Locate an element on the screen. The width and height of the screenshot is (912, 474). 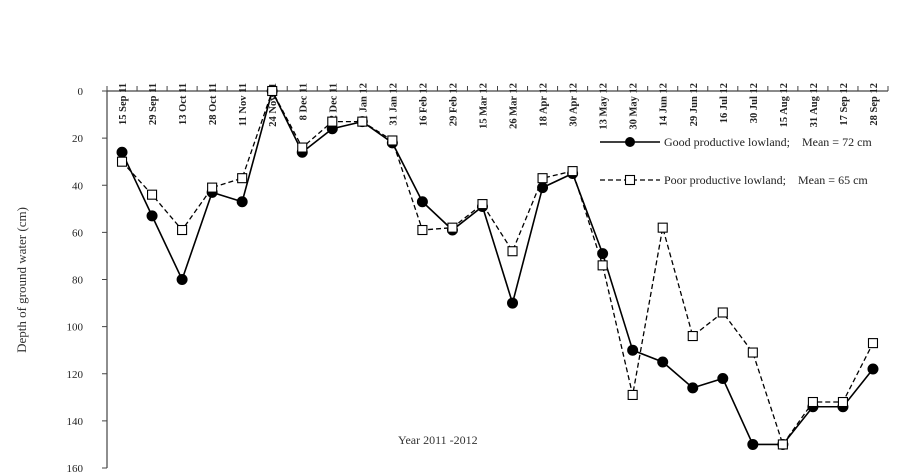
x-tick-label: 13 Oct 11 is located at coordinates (183, 104).